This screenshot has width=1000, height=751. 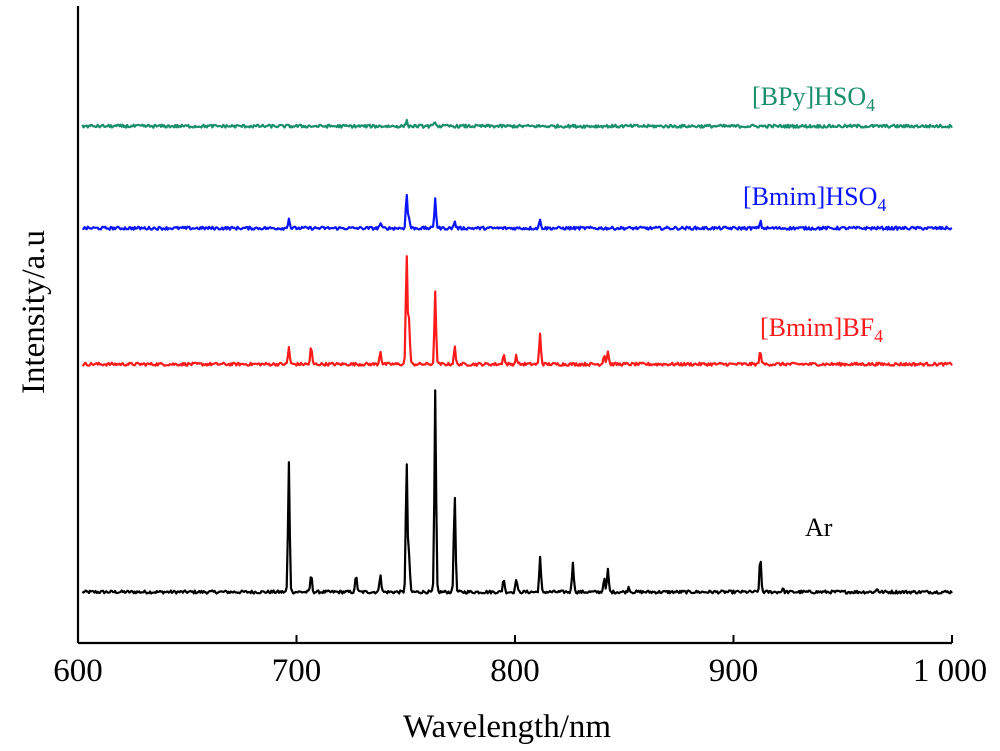 What do you see at coordinates (814, 312) in the screenshot?
I see `series-labels: Ar [Bmim]BF4 [Bmim]HSO4 [BPy]HSO4` at bounding box center [814, 312].